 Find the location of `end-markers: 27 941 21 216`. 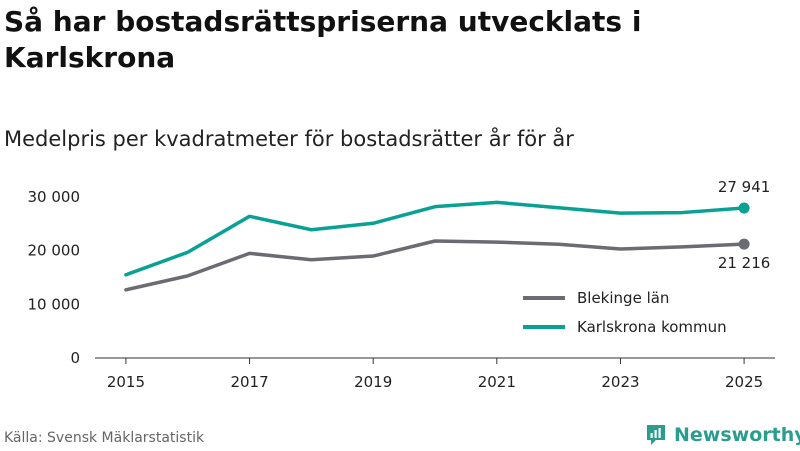

end-markers: 27 941 21 216 is located at coordinates (744, 225).